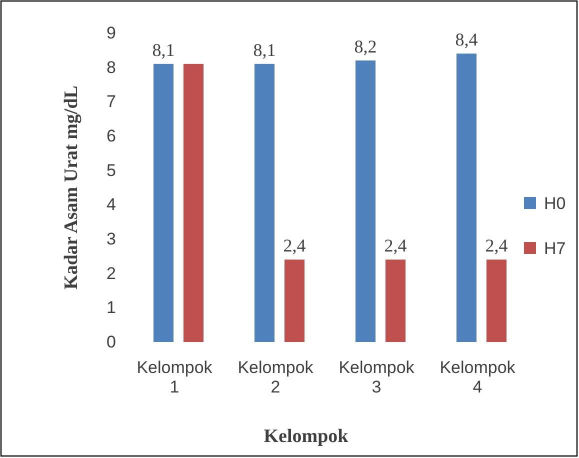  Describe the element at coordinates (111, 102) in the screenshot. I see `y-tick-label: 7` at that location.